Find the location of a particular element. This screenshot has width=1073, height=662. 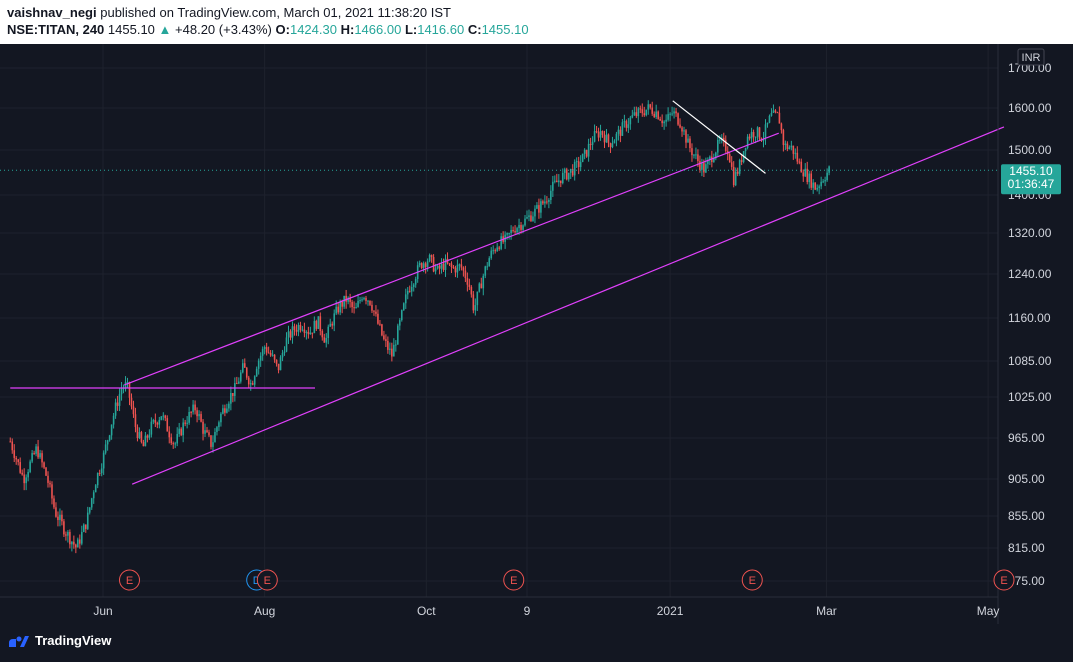

x-tick-label: 2021 is located at coordinates (670, 611).